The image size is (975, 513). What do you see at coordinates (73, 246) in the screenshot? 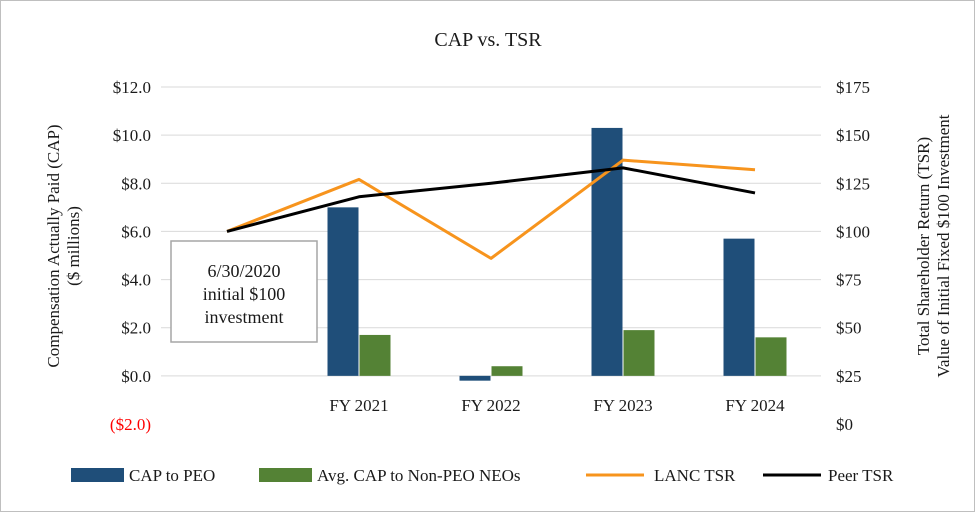
I see `left-axis-sublabel: ($ millions)` at bounding box center [73, 246].